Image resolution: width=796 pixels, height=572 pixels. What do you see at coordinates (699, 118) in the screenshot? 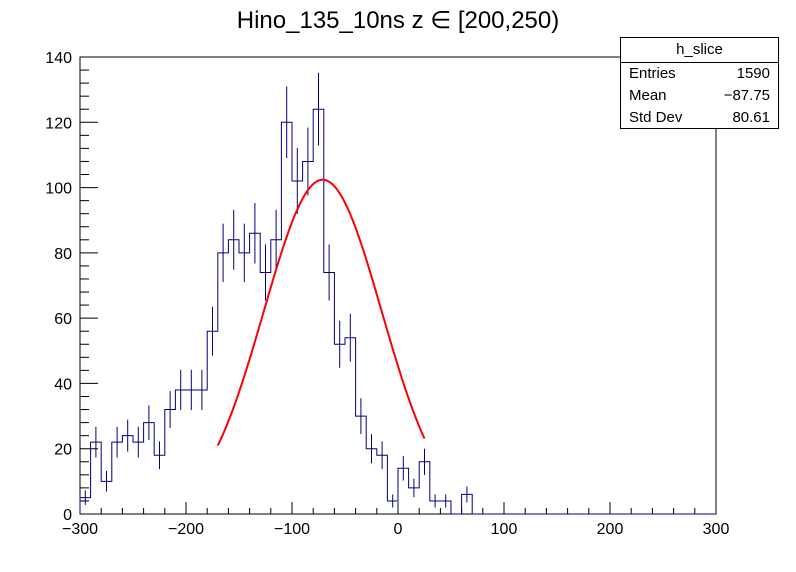
I see `stats-row-stddev: Std Dev 80.61` at bounding box center [699, 118].